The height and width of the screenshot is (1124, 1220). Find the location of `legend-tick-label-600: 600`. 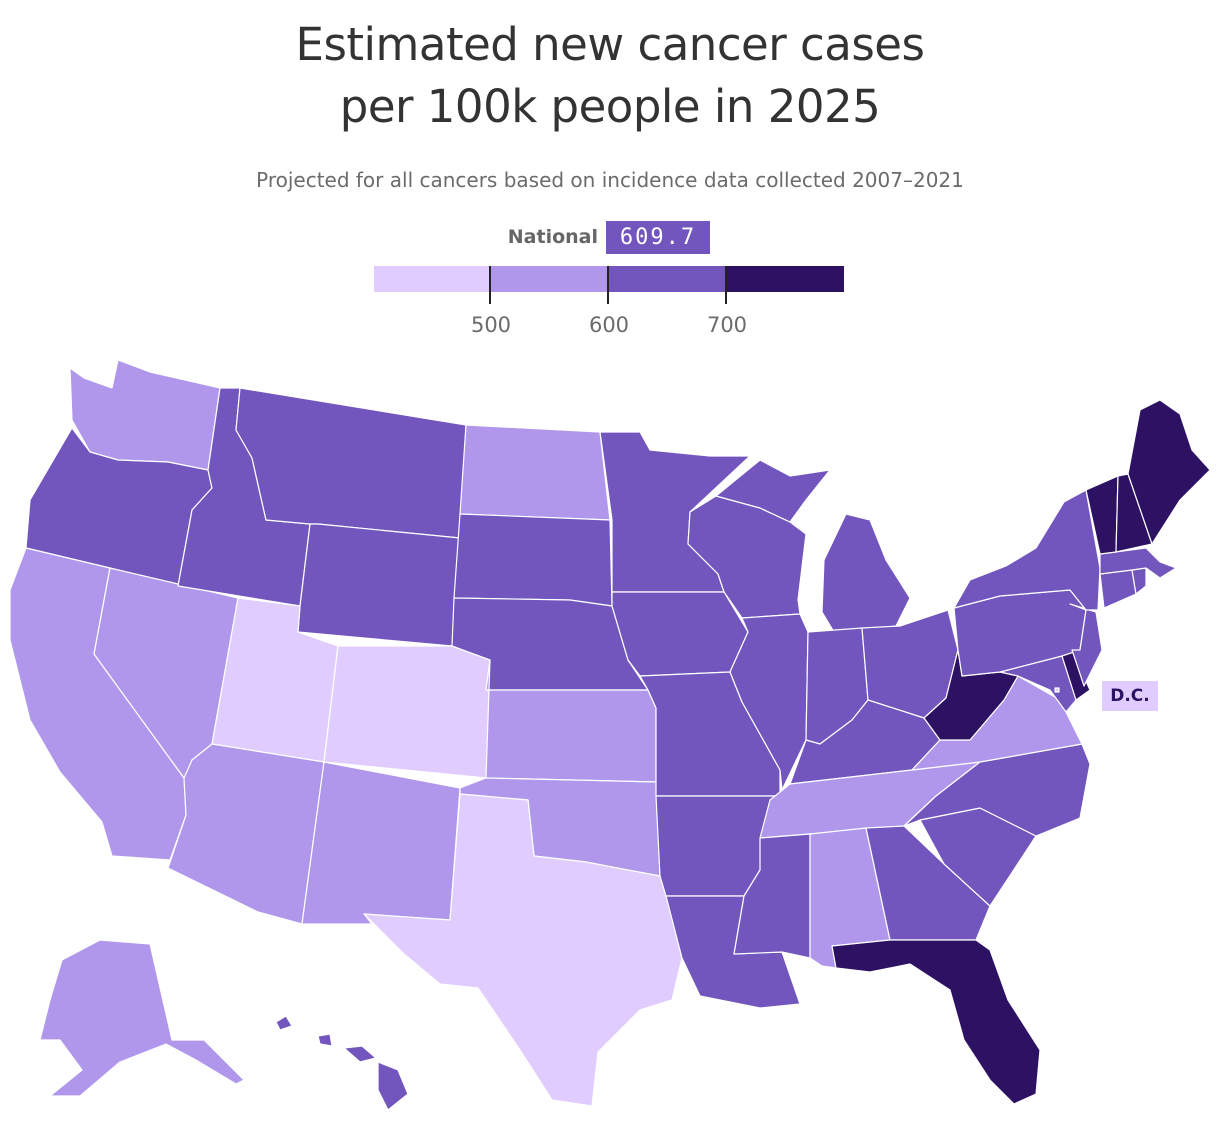

legend-tick-label-600: 600 is located at coordinates (609, 325).